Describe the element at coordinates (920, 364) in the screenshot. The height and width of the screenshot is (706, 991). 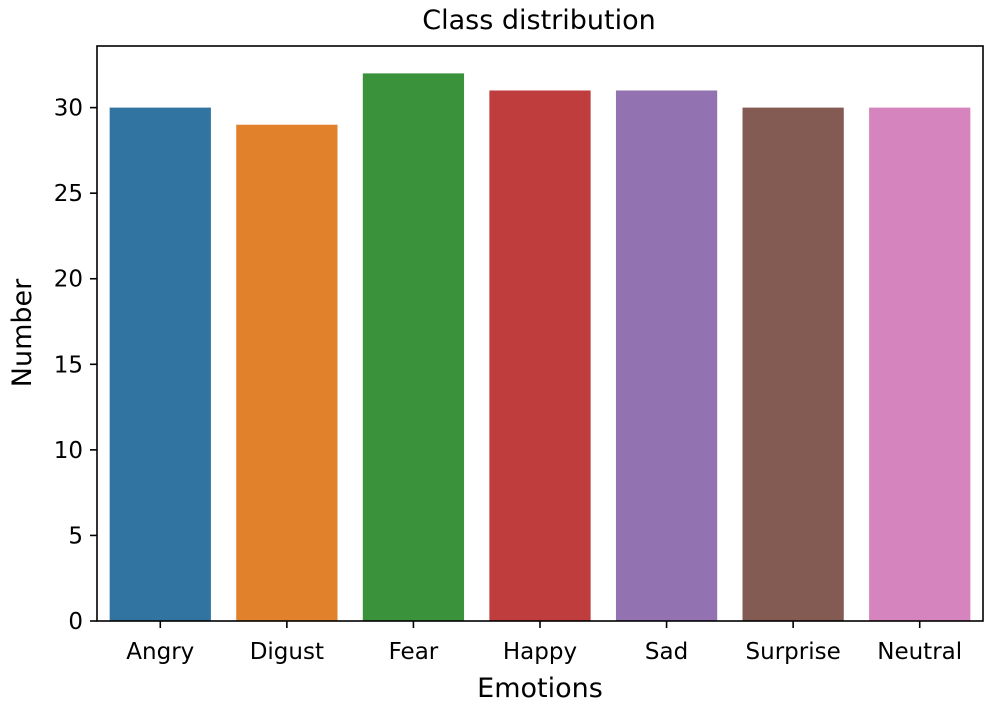
I see `bar-neutral` at that location.